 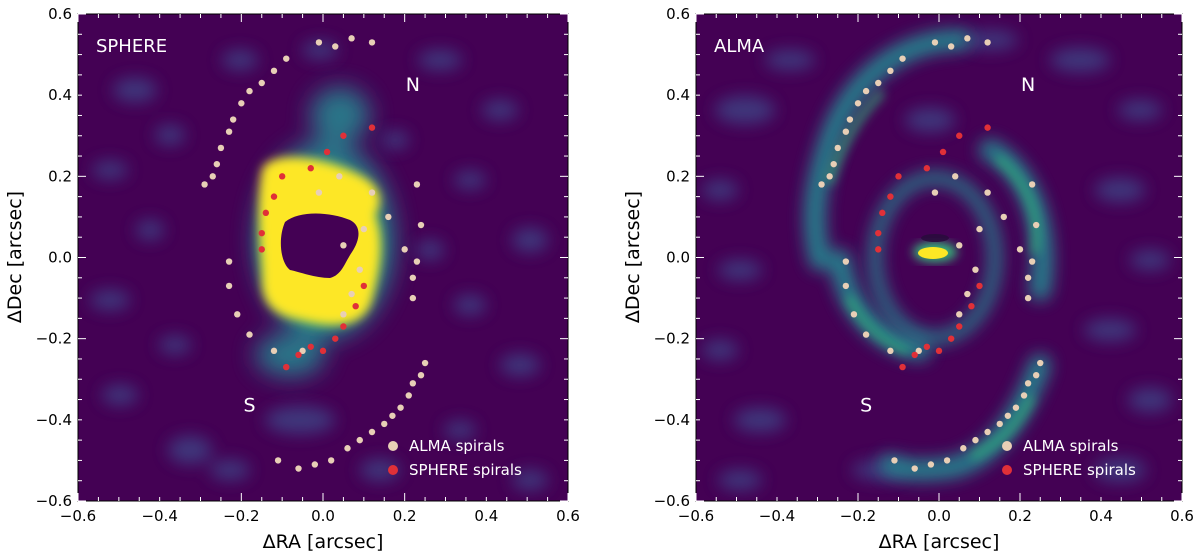 What do you see at coordinates (54, 339) in the screenshot?
I see `y-tick-label: −0.2` at bounding box center [54, 339].